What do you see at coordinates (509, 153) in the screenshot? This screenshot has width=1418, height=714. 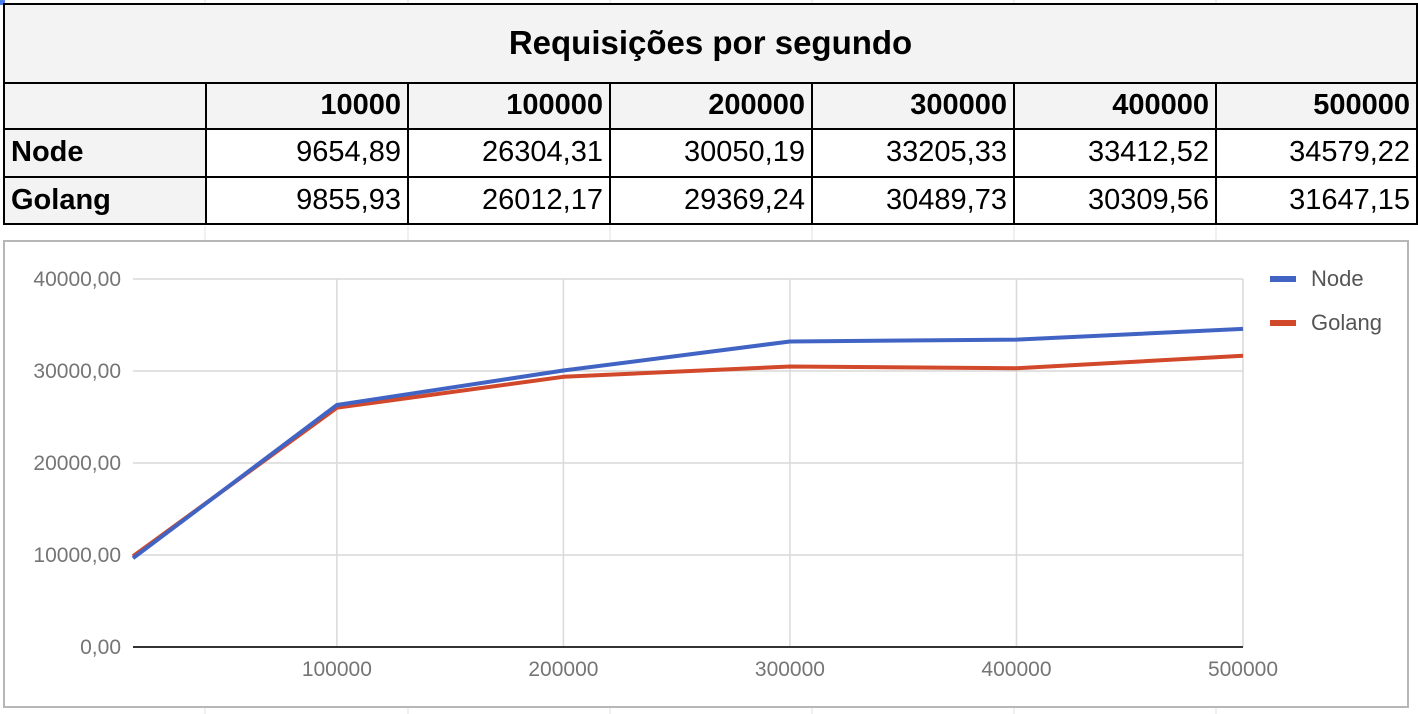 I see `table-cell: 26304,31` at bounding box center [509, 153].